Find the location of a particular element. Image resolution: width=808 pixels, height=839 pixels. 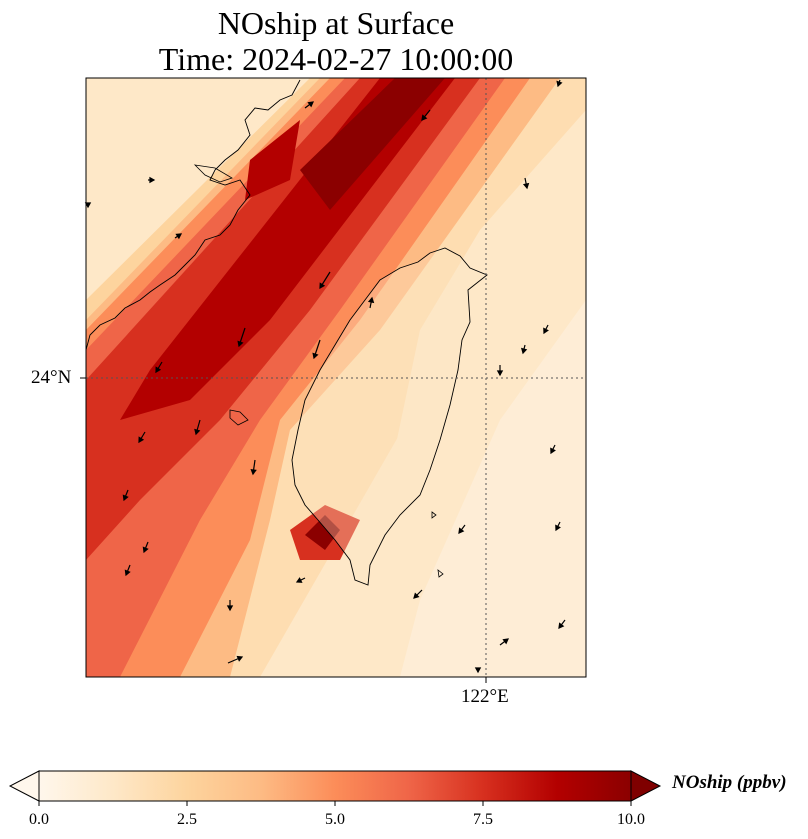

colorbar-max-extend is located at coordinates (646, 786).